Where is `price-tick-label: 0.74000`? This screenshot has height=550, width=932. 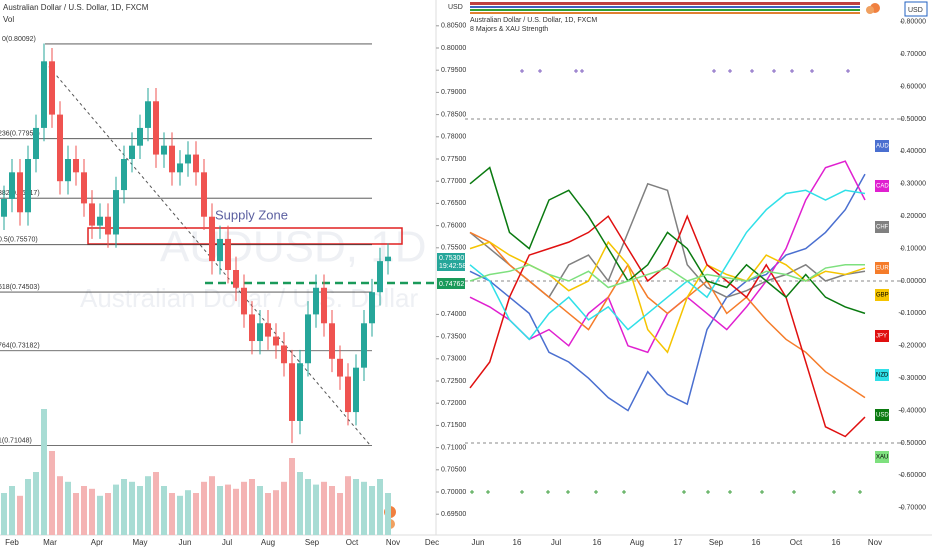 price-tick-label: 0.74000 is located at coordinates (453, 314).